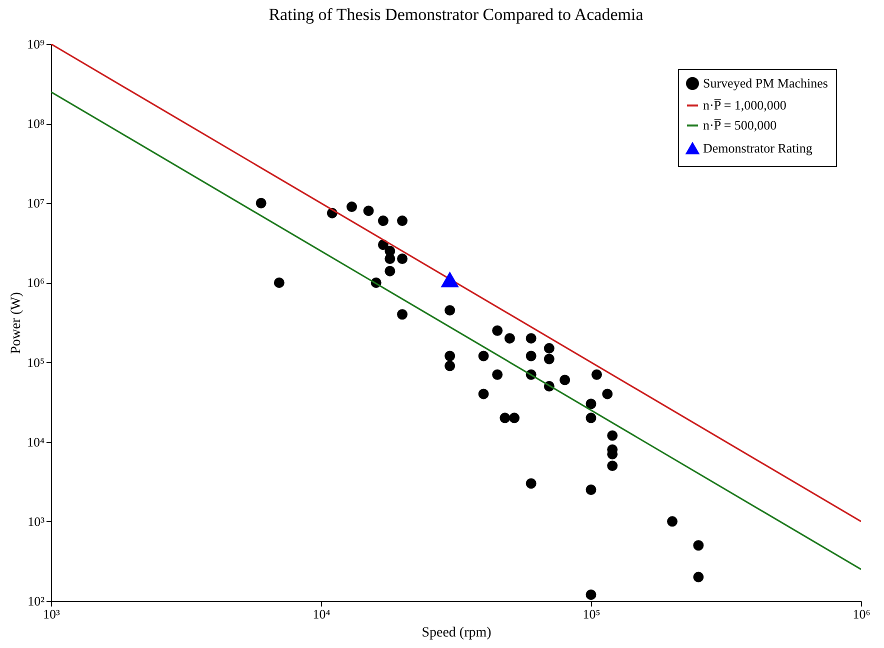 The image size is (884, 648). Describe the element at coordinates (35, 44) in the screenshot. I see `y-tick-label: 10⁹` at that location.